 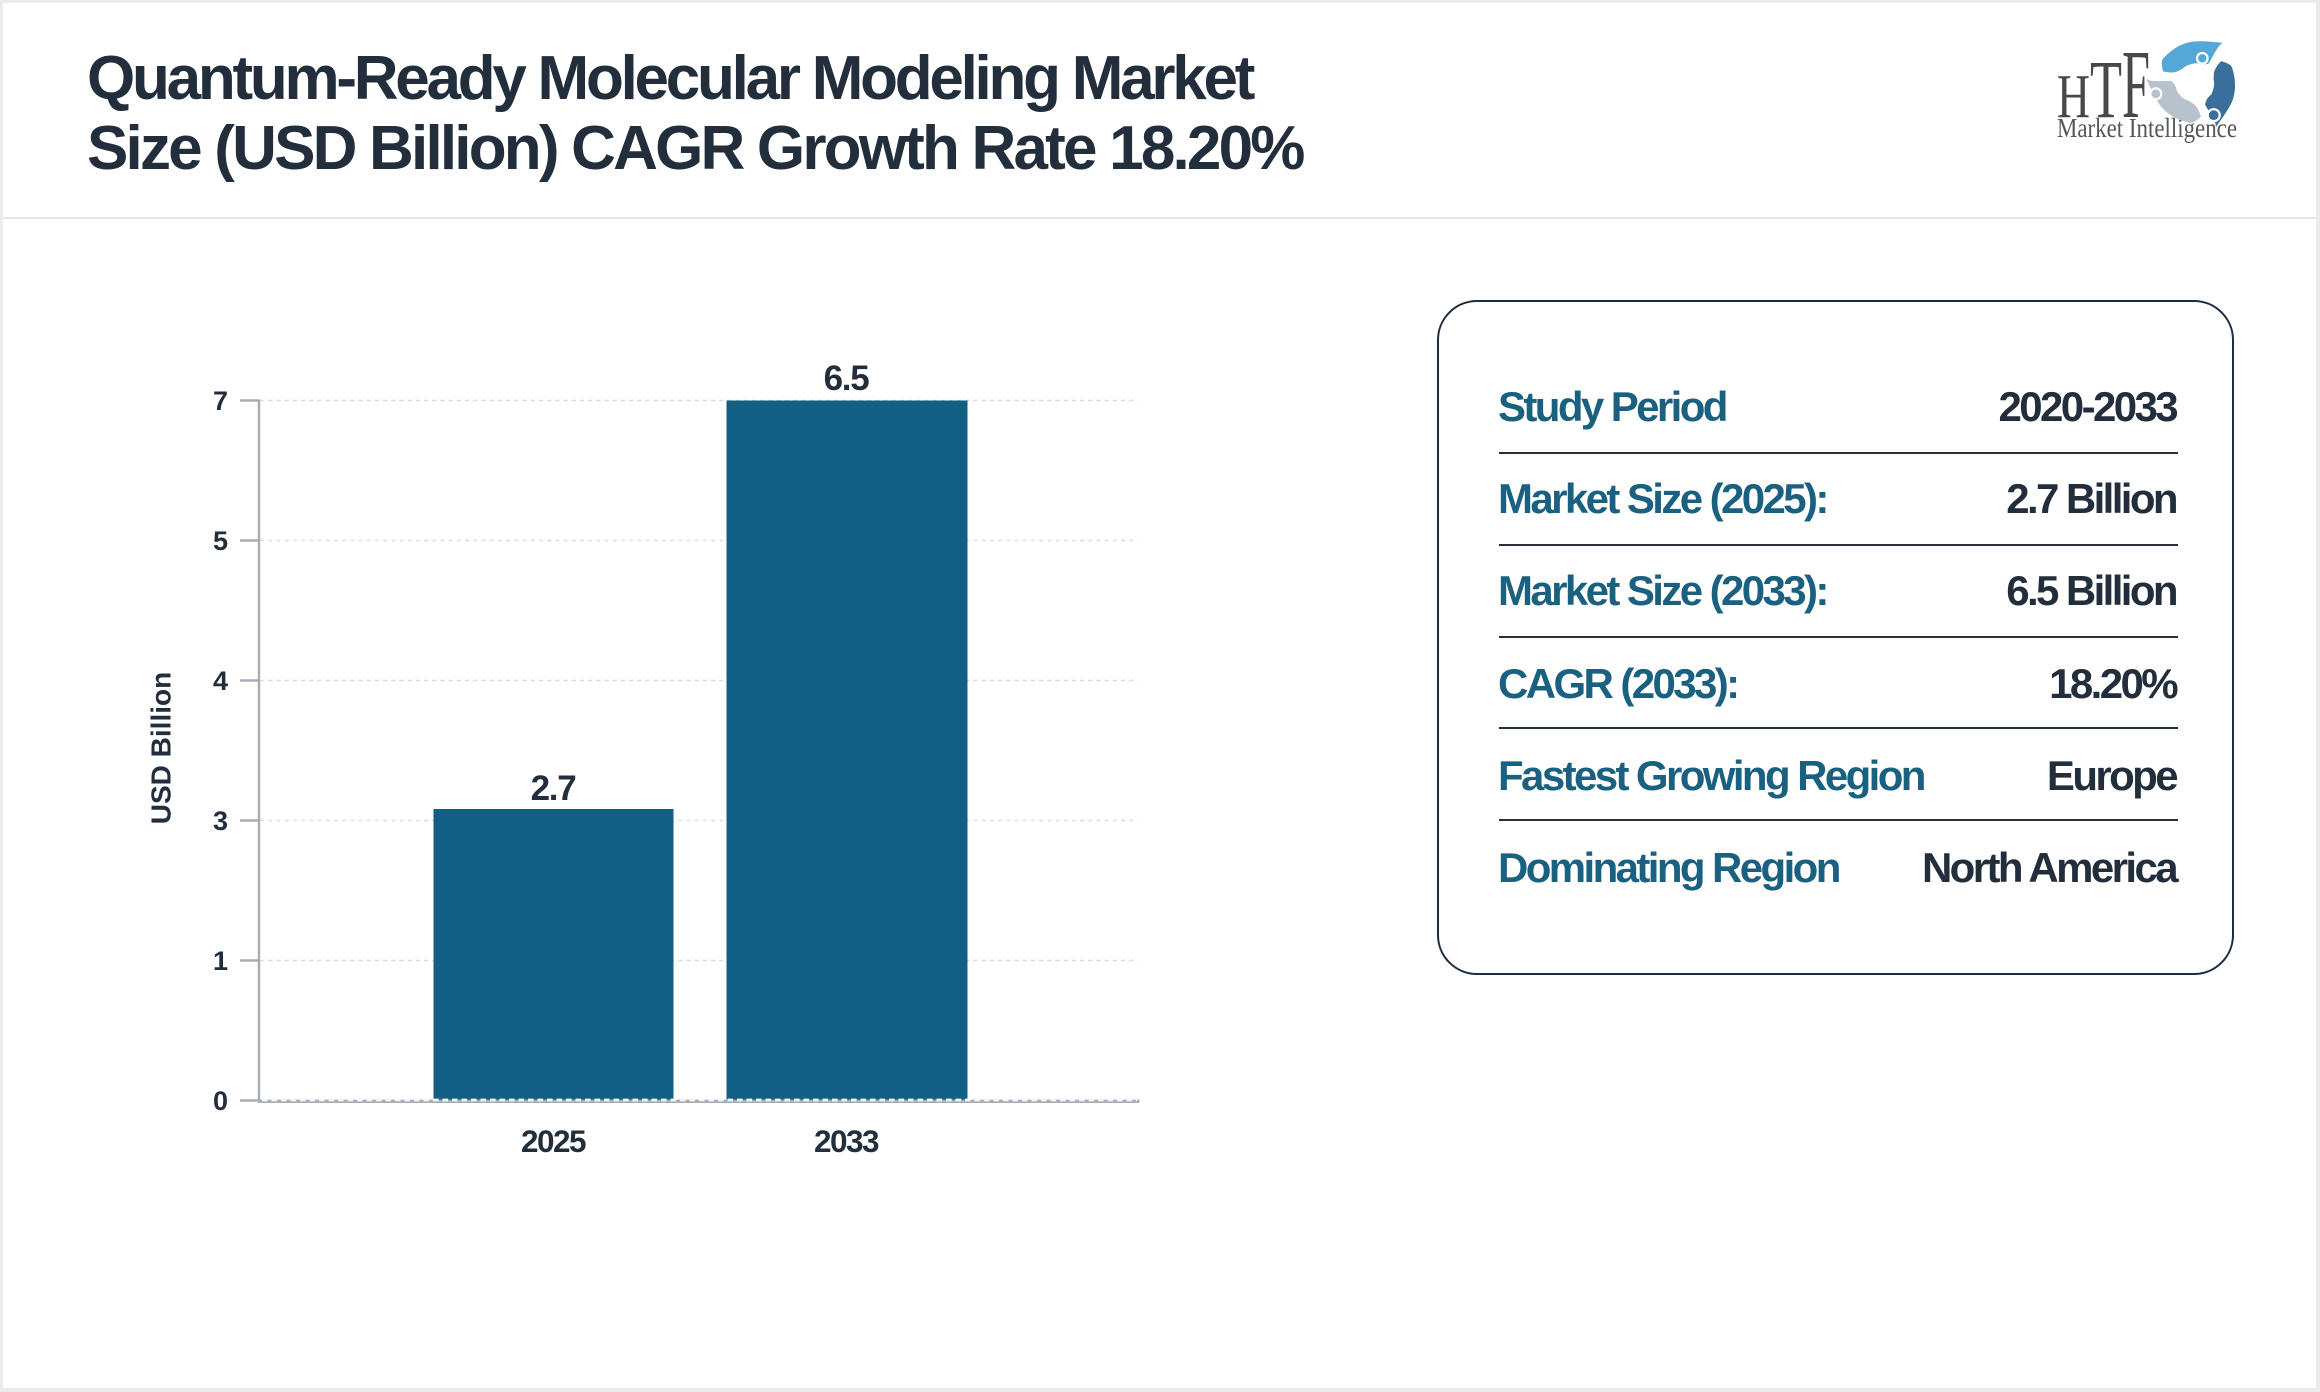 What do you see at coordinates (220, 821) in the screenshot?
I see `svg-text: 3` at bounding box center [220, 821].